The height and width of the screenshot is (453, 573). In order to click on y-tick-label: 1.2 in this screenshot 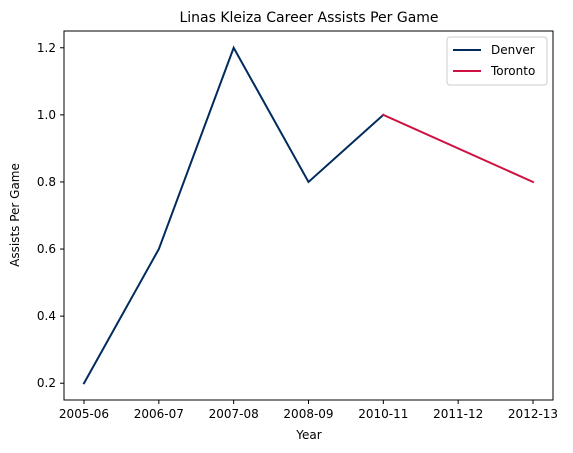, I will do `click(46, 48)`.